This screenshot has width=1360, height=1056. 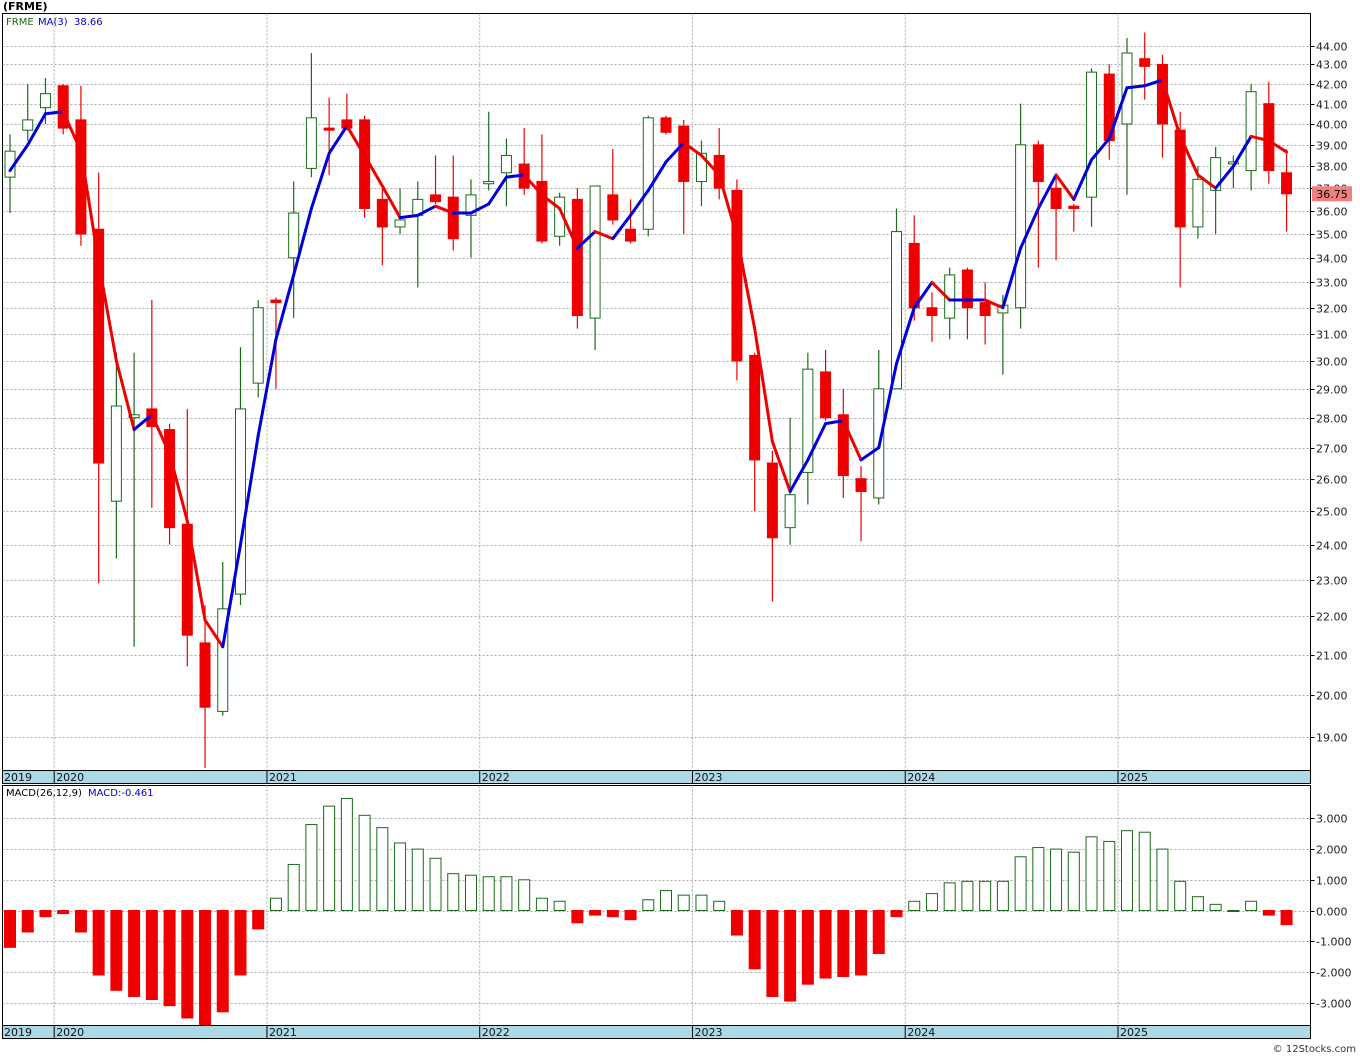 I want to click on macd-y-tick-label: 3.000, so click(x=1332, y=819).